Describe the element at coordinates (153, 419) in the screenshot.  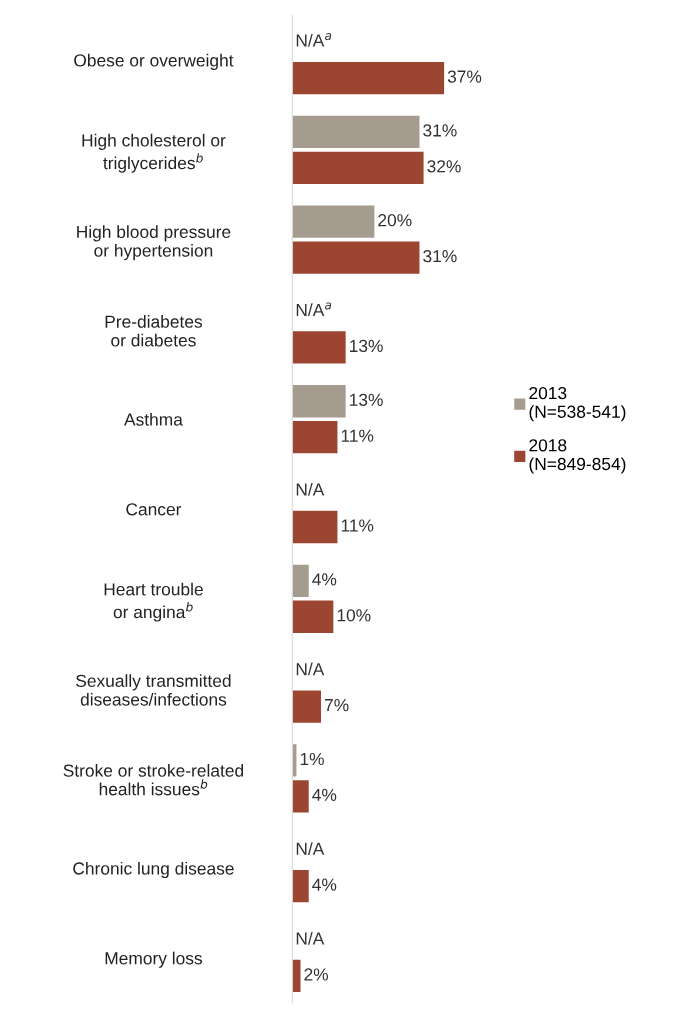
I see `y-tick-label: Asthma` at that location.